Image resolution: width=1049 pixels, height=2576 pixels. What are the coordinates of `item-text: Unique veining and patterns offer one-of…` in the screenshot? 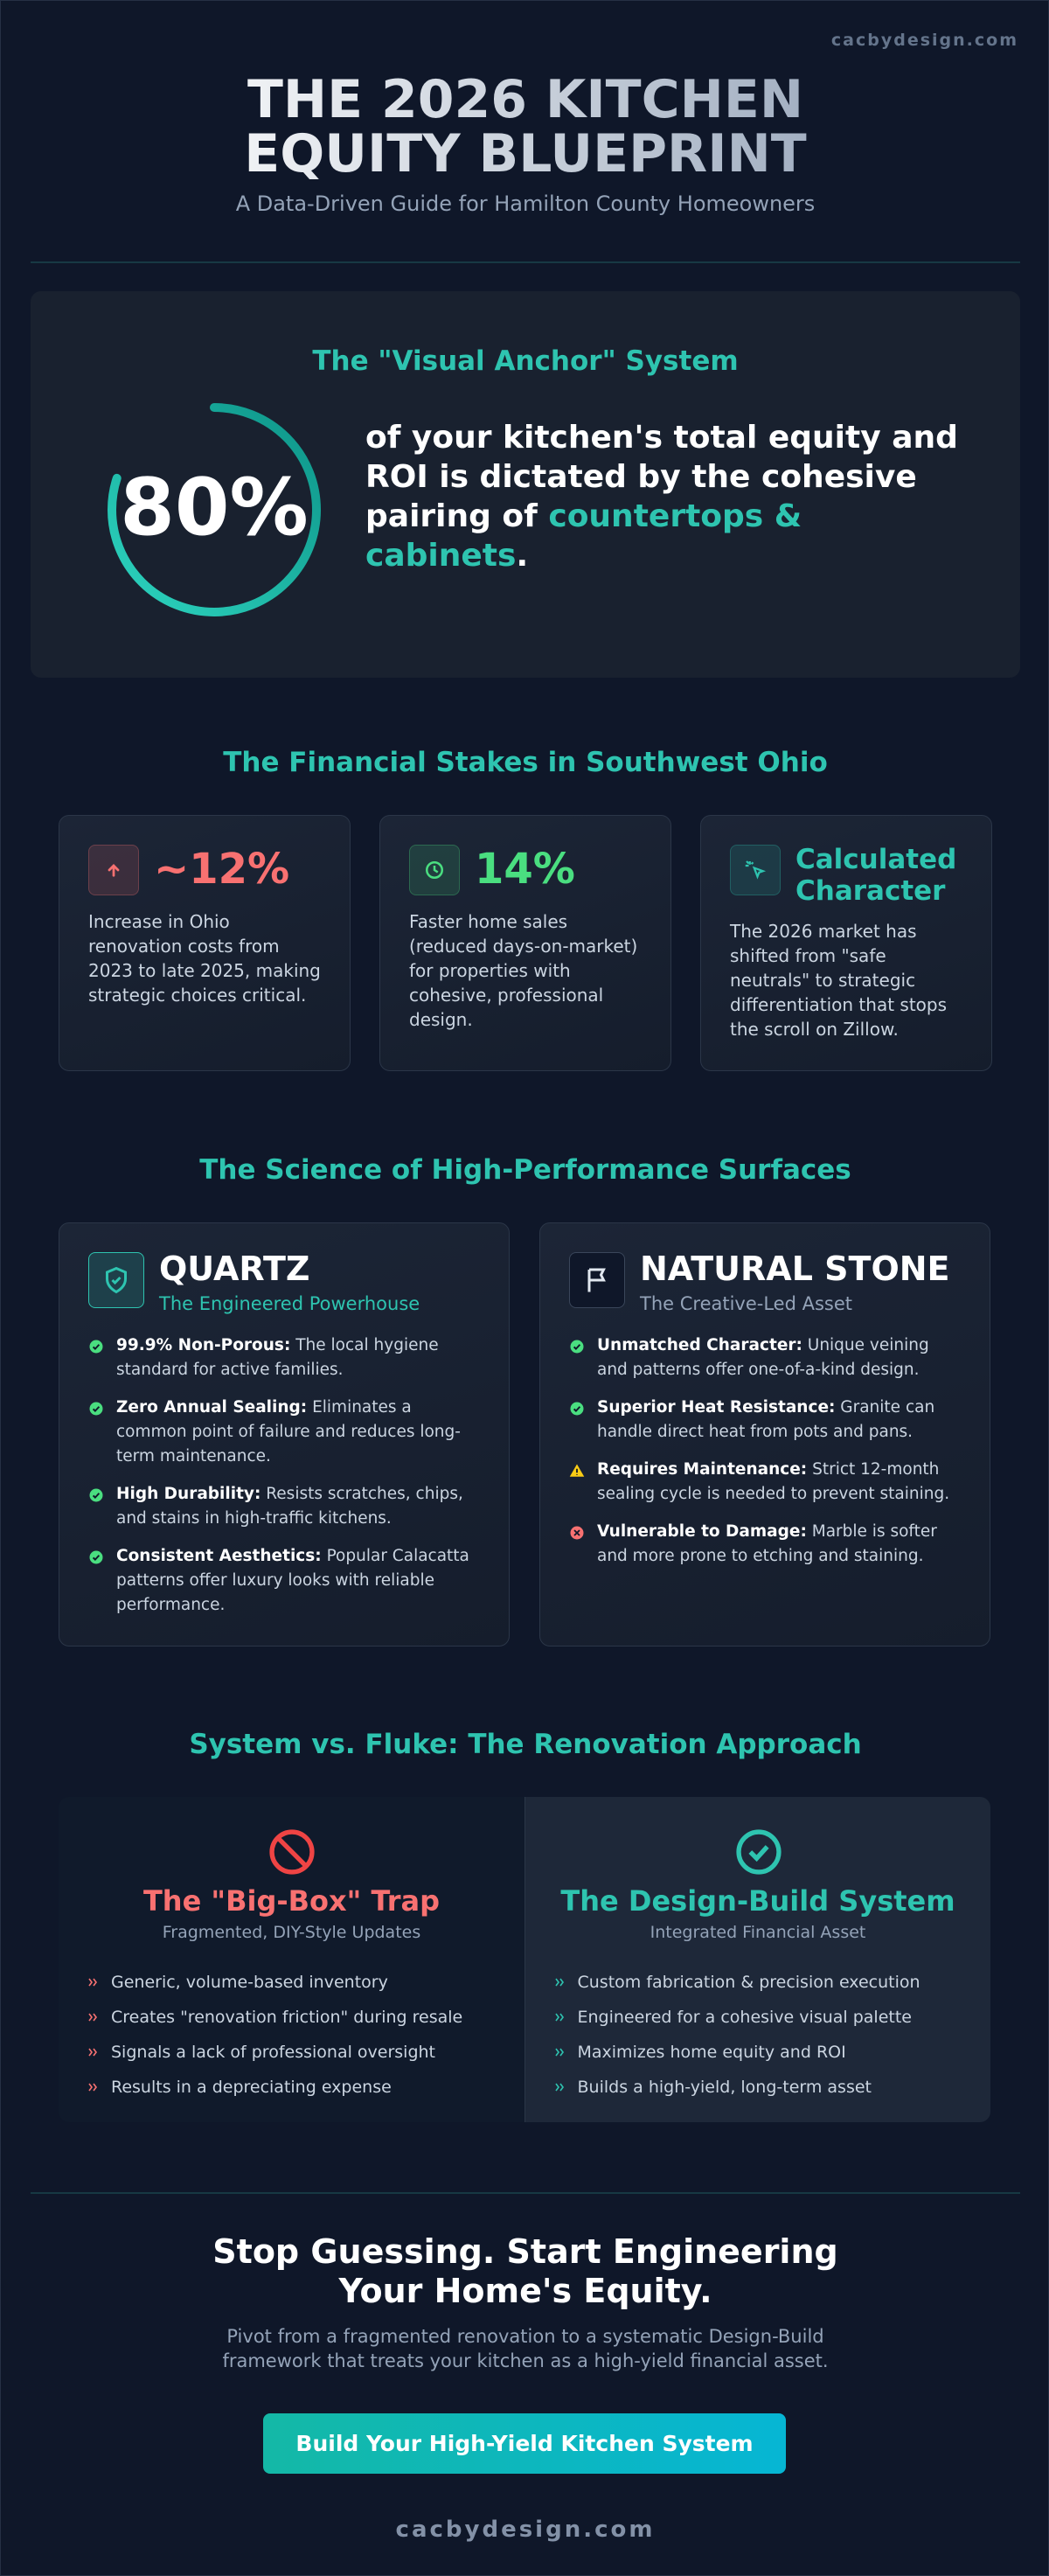 It's located at (763, 1357).